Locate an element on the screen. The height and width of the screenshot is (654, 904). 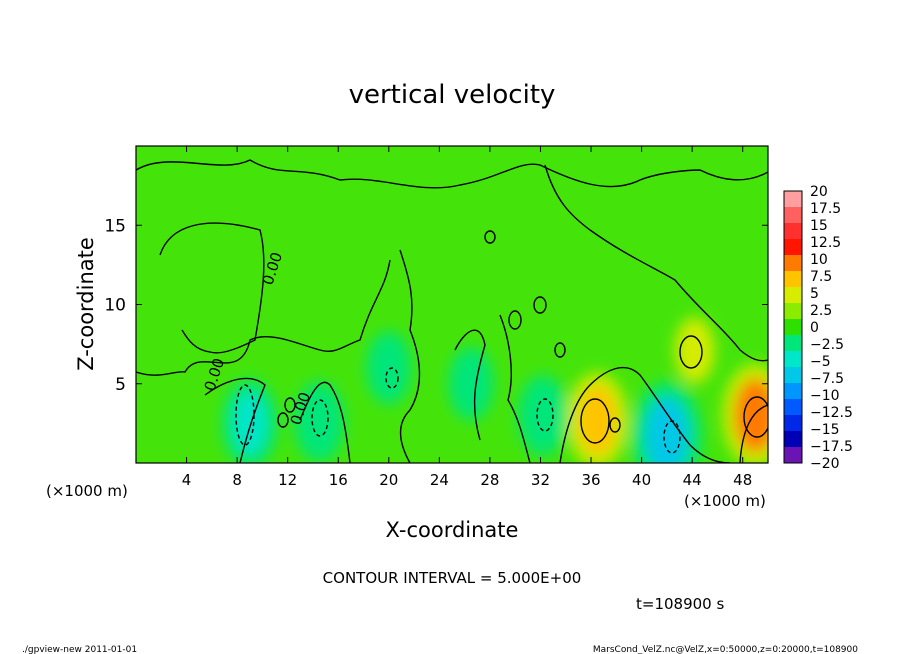
colorbar-label: −17.5 is located at coordinates (831, 447).